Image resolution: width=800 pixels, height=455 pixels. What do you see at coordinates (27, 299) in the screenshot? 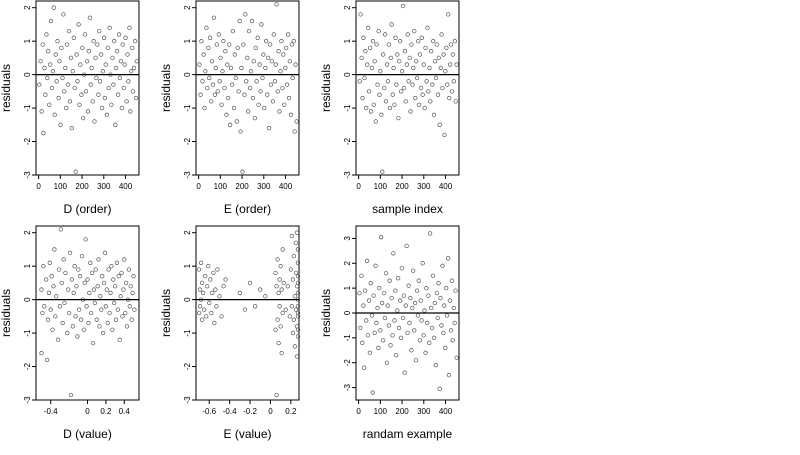
I see `y-tick-label: 0` at bounding box center [27, 299].